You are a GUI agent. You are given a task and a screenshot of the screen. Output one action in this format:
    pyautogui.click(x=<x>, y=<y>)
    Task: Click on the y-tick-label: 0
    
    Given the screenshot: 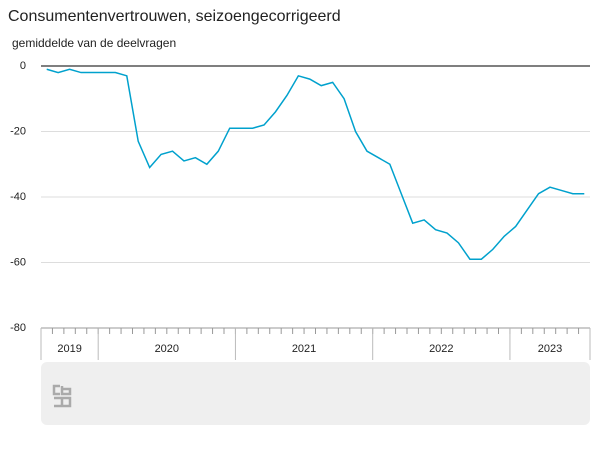 What is the action you would take?
    pyautogui.click(x=23, y=66)
    